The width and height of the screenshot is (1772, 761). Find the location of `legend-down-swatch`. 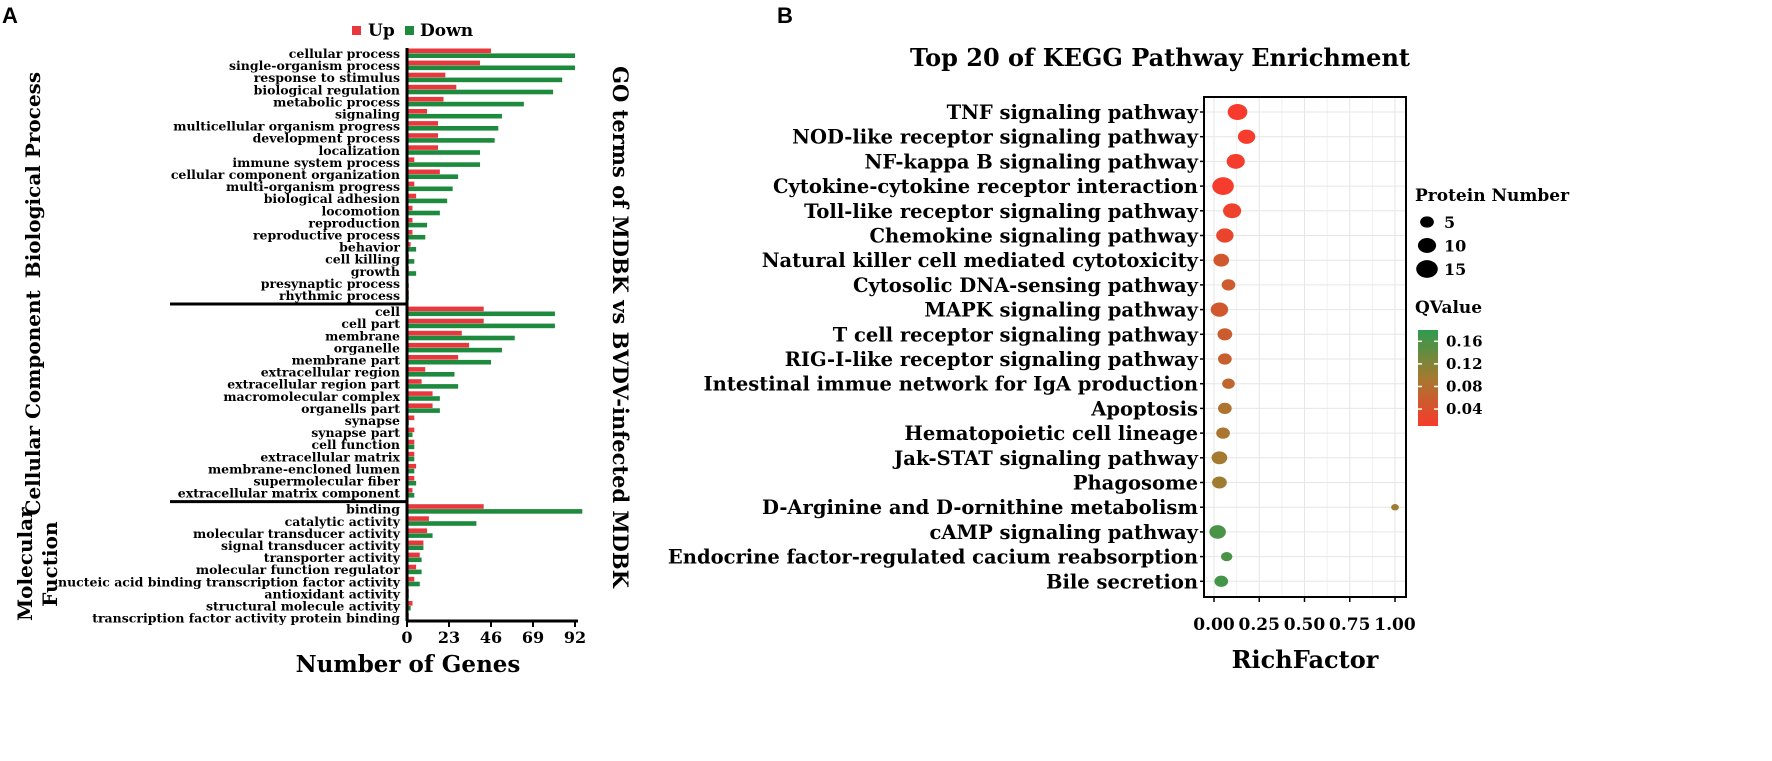

legend-down-swatch is located at coordinates (409, 30).